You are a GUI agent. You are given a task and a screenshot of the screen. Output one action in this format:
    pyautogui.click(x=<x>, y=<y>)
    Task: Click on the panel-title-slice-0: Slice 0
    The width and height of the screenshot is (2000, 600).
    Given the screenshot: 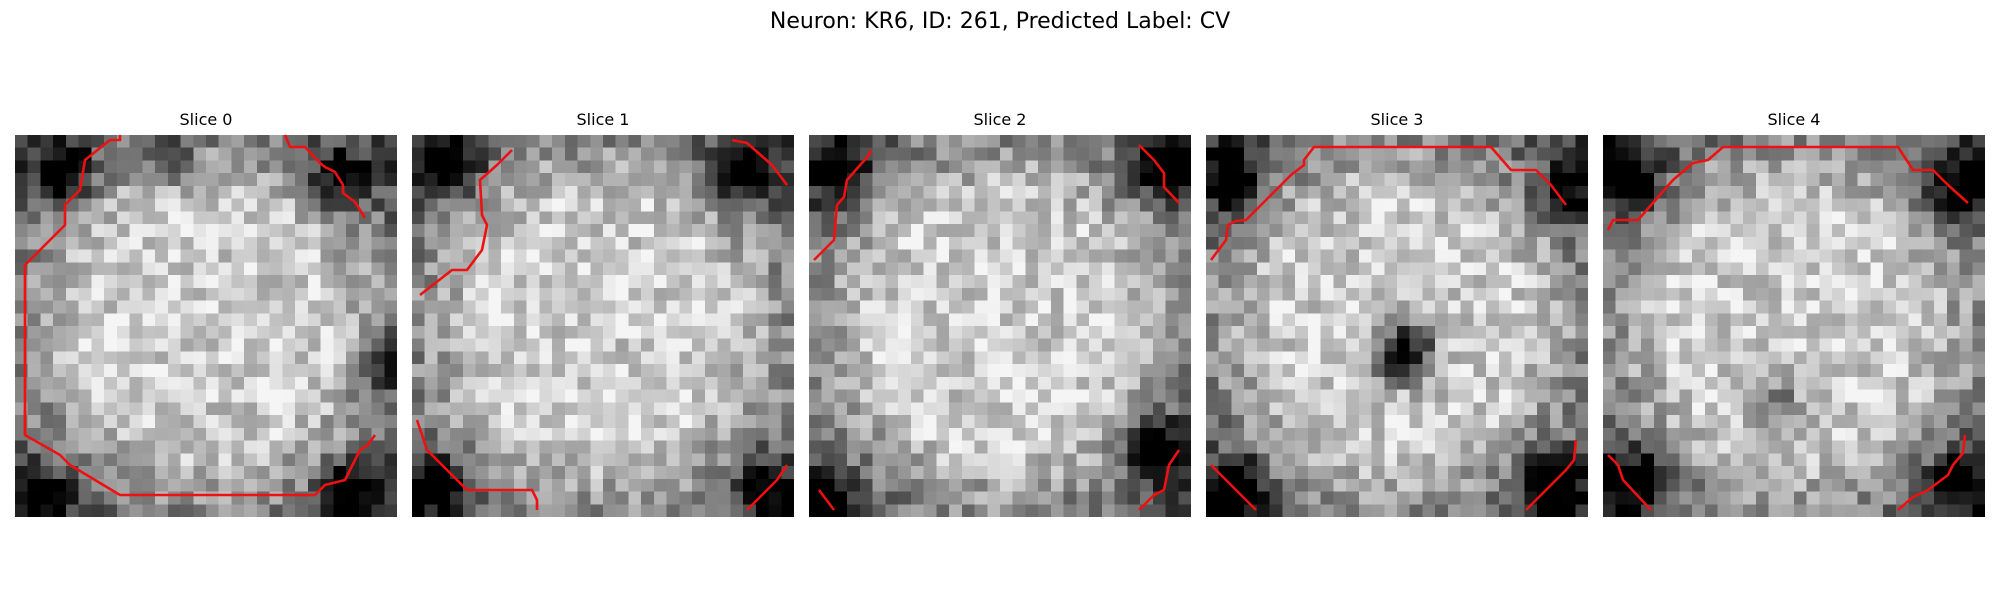 What is the action you would take?
    pyautogui.click(x=206, y=120)
    